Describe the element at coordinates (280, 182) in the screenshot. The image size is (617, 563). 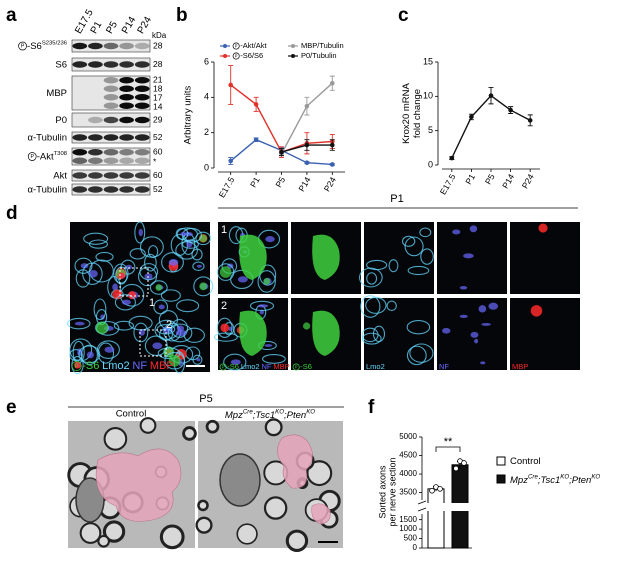
I see `x-tick-label: P5` at that location.